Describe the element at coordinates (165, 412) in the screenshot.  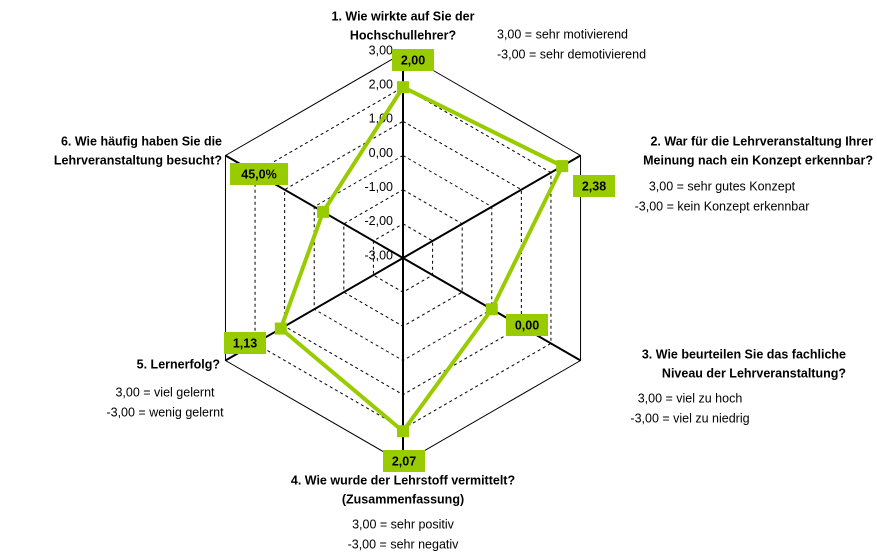
I see `scale-note: -3,00 = wenig gelernt` at that location.